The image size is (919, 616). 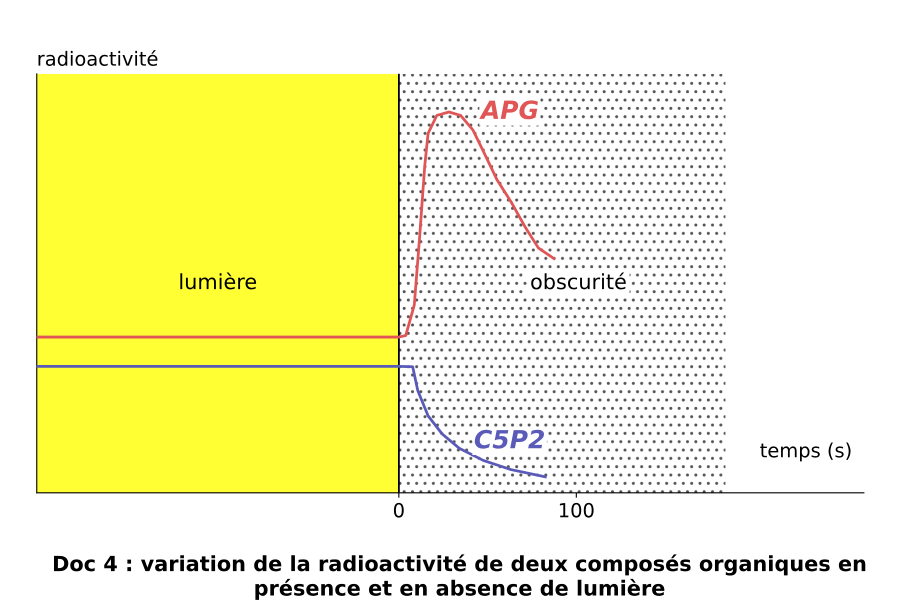 What do you see at coordinates (509, 439) in the screenshot?
I see `series-label: C5P2` at bounding box center [509, 439].